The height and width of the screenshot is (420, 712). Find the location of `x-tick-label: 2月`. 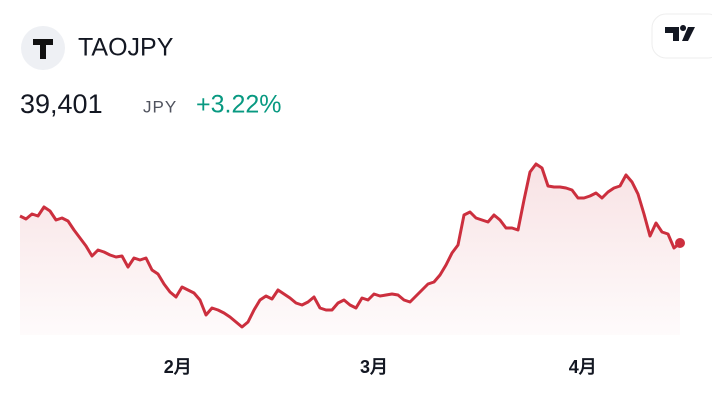

x-tick-label: 2月 is located at coordinates (178, 367).